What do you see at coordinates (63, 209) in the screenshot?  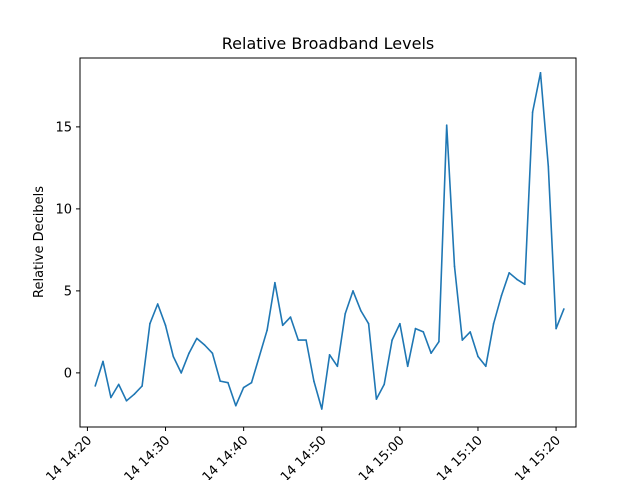 I see `y-tick-label: 10` at bounding box center [63, 209].